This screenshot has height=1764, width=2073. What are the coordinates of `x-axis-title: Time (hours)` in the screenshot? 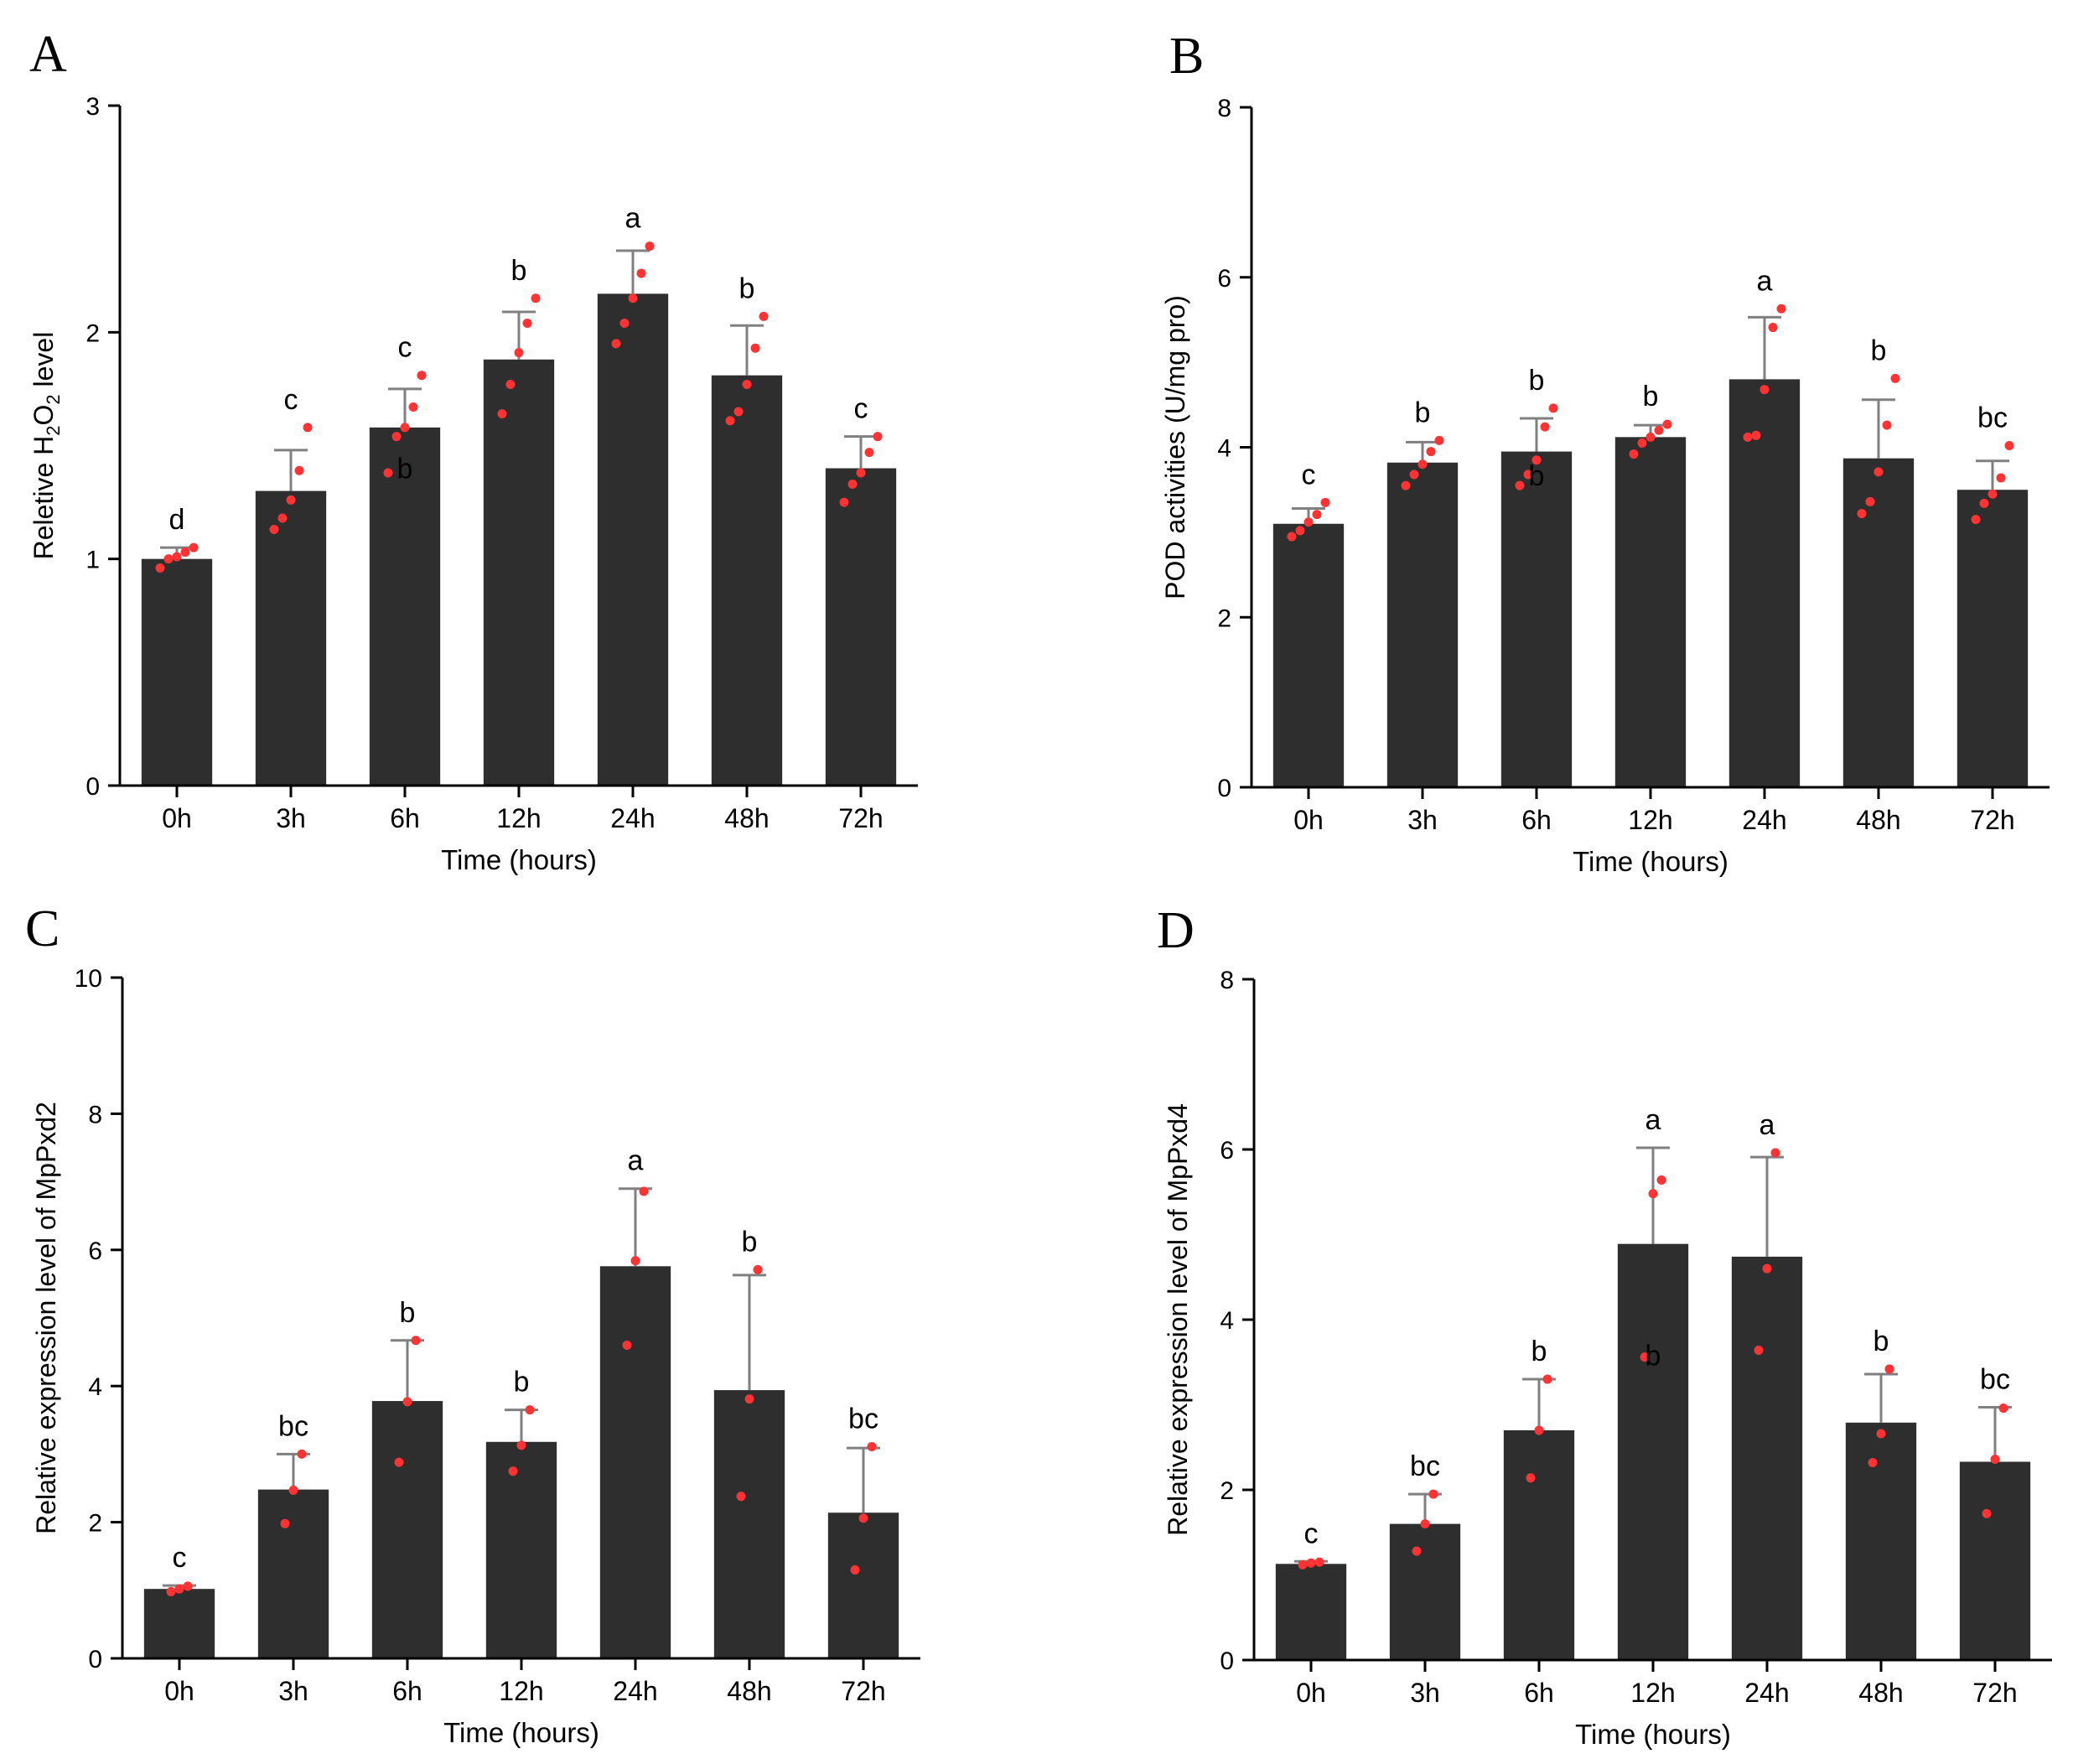 It's located at (1653, 1734).